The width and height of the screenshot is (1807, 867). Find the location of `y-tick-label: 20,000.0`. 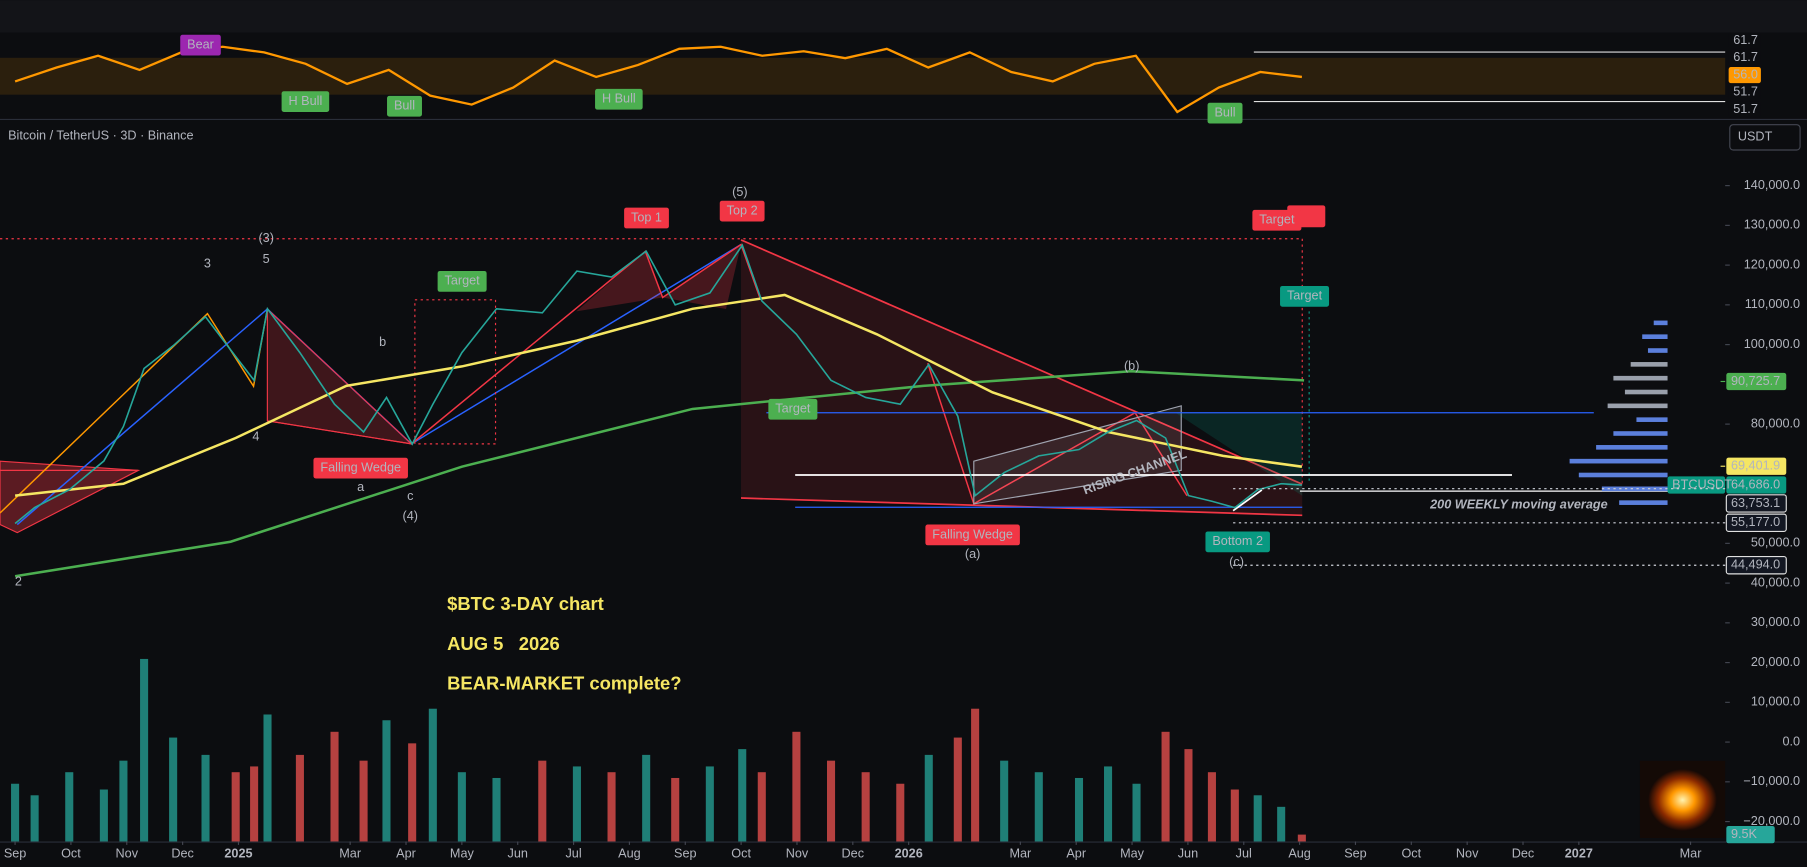

y-tick-label: 20,000.0 is located at coordinates (1775, 662).